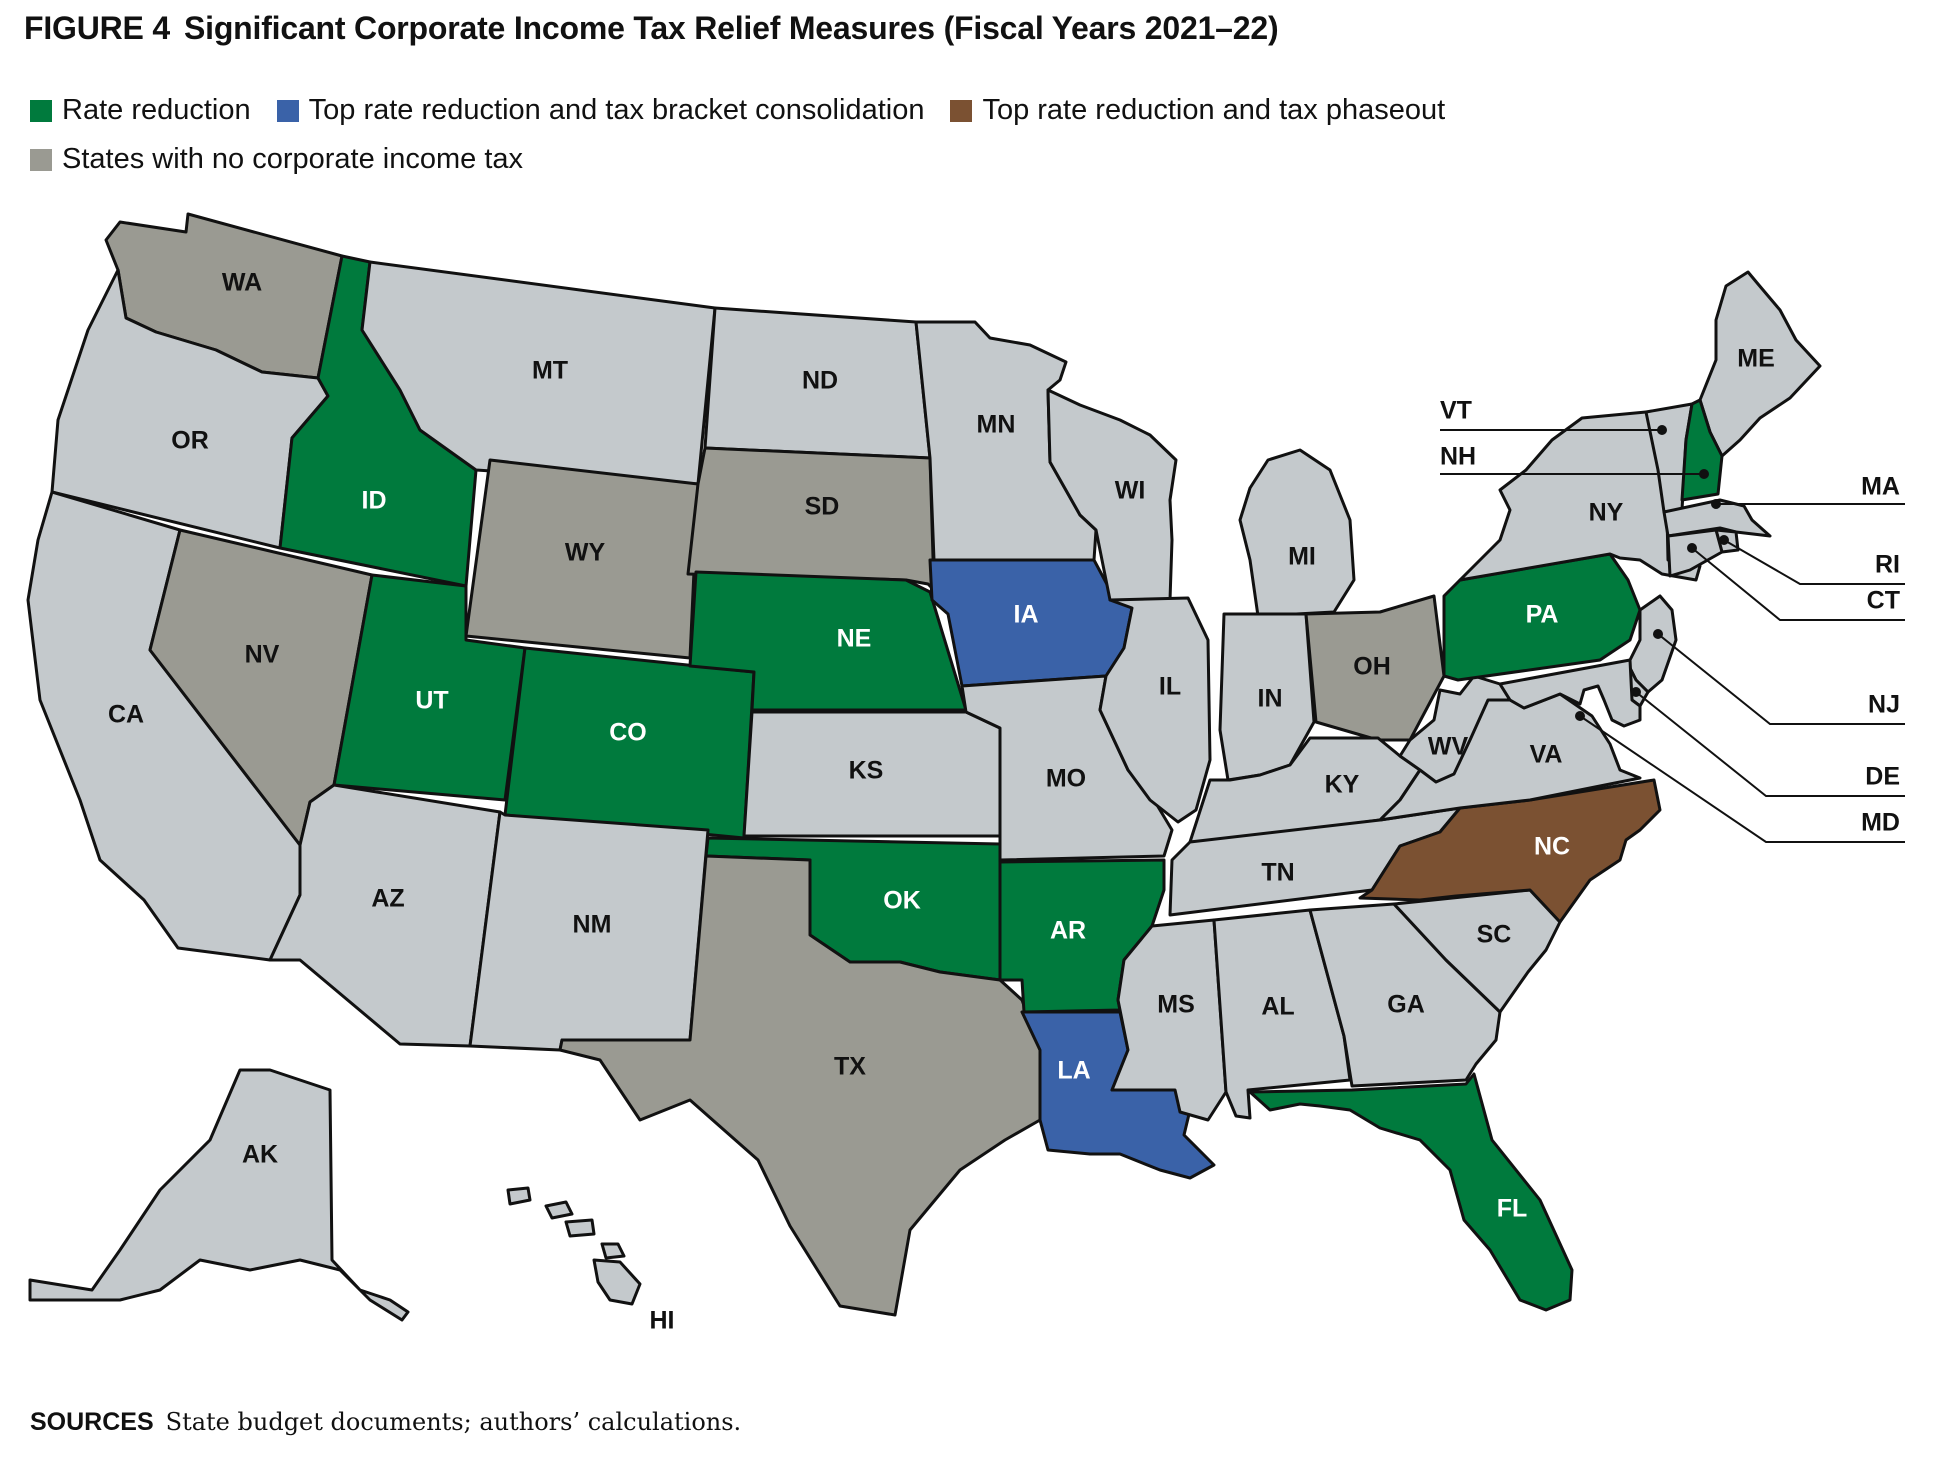 The image size is (1935, 1462). What do you see at coordinates (1770, 744) in the screenshot?
I see `leader-line-de` at bounding box center [1770, 744].